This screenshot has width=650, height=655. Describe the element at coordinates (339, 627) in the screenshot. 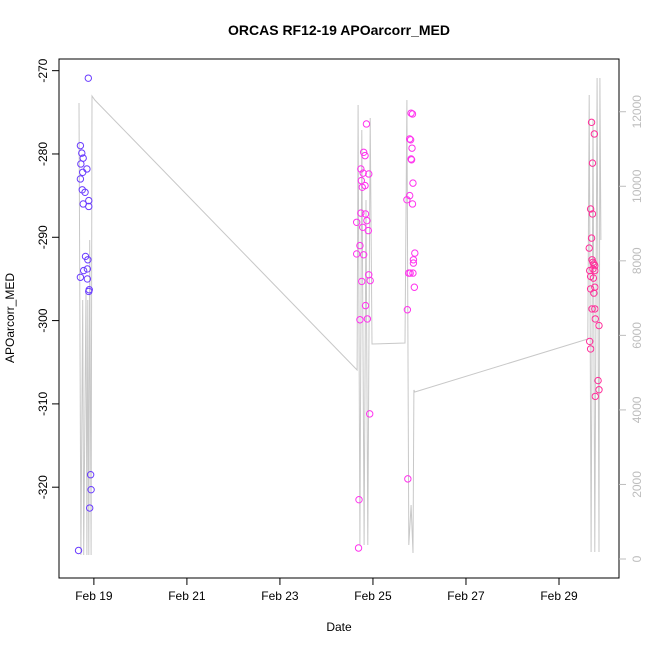

I see `x-axis-label: Date` at that location.